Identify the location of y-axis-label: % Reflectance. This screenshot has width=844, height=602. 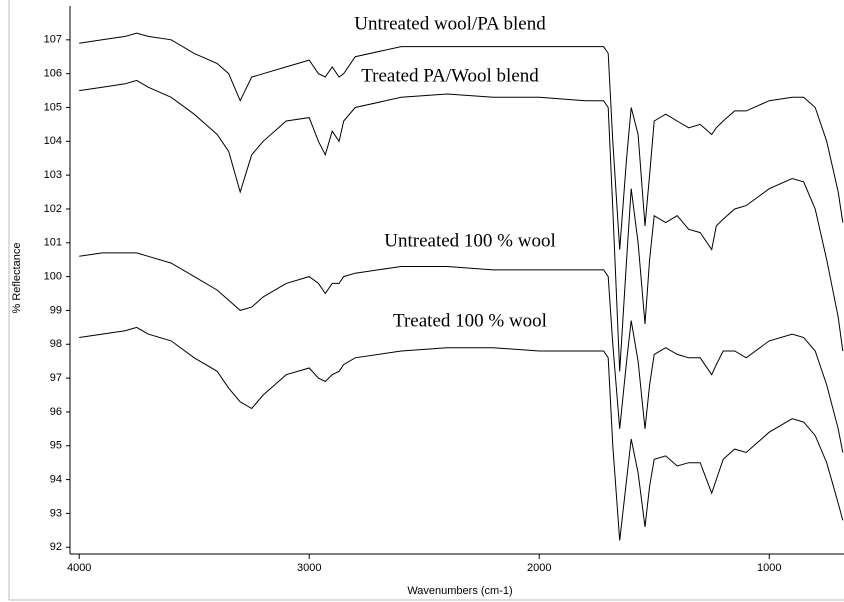
(17, 278).